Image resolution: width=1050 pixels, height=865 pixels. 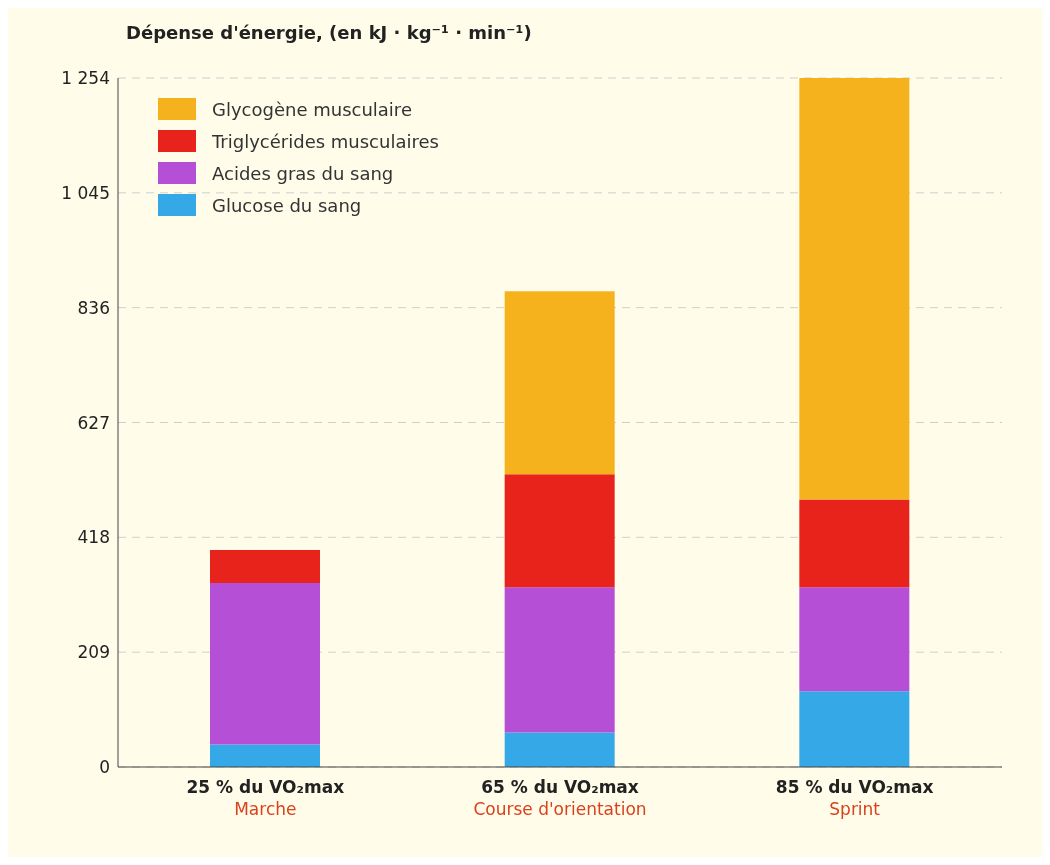 What do you see at coordinates (93, 537) in the screenshot?
I see `y-tick-label: 418` at bounding box center [93, 537].